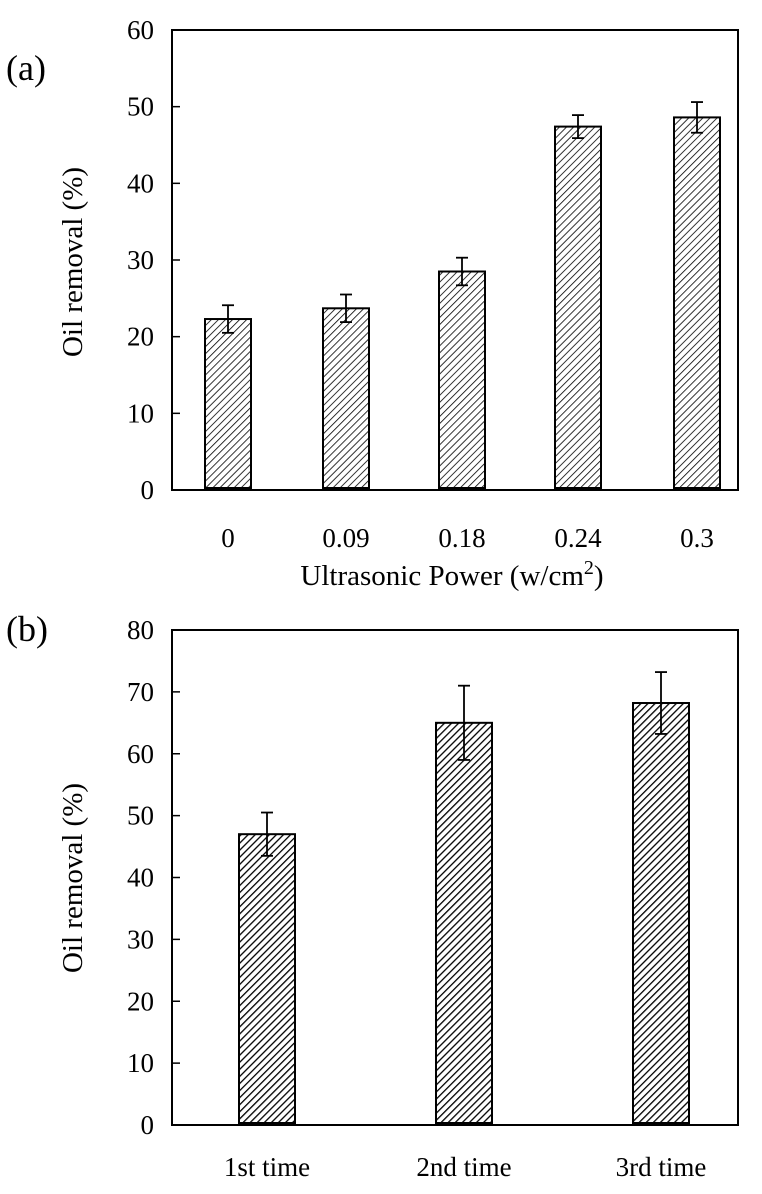  What do you see at coordinates (267, 1167) in the screenshot?
I see `panel-b-x-tick-label: 1st time` at bounding box center [267, 1167].